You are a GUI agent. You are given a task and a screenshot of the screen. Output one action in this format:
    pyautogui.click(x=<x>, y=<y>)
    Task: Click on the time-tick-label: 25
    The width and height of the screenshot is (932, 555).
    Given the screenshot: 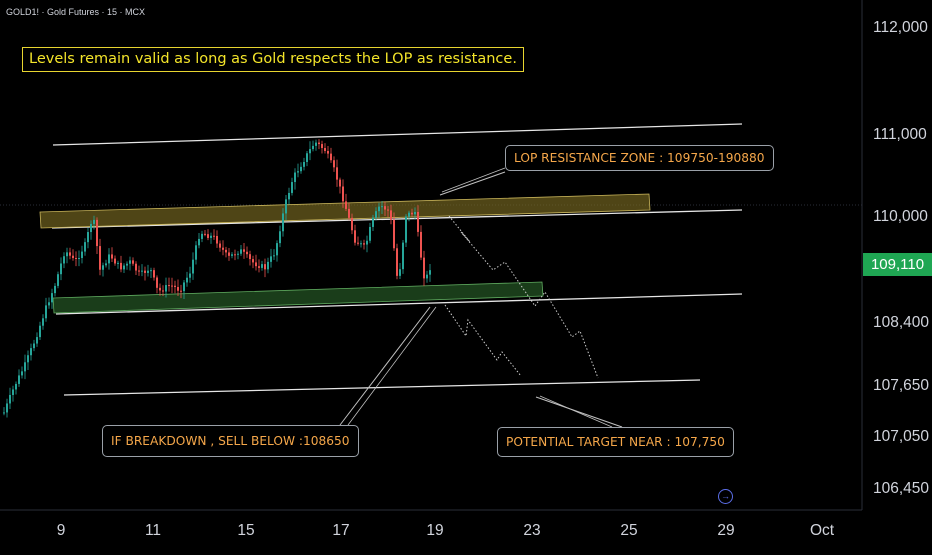 What is the action you would take?
    pyautogui.click(x=628, y=530)
    